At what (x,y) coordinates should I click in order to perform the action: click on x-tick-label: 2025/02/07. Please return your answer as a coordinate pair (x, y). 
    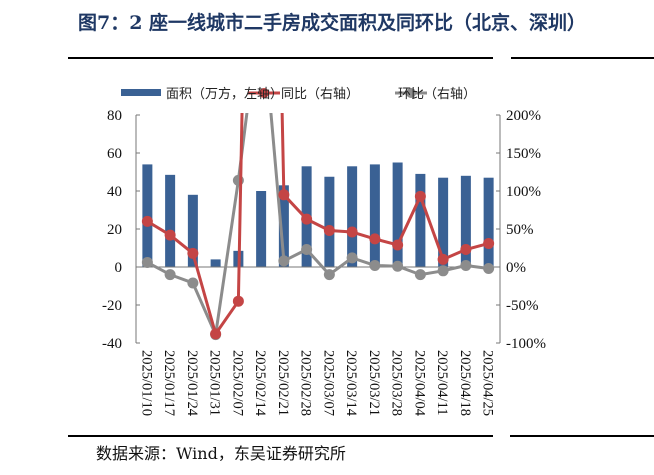
    Looking at the image, I should click on (237, 383).